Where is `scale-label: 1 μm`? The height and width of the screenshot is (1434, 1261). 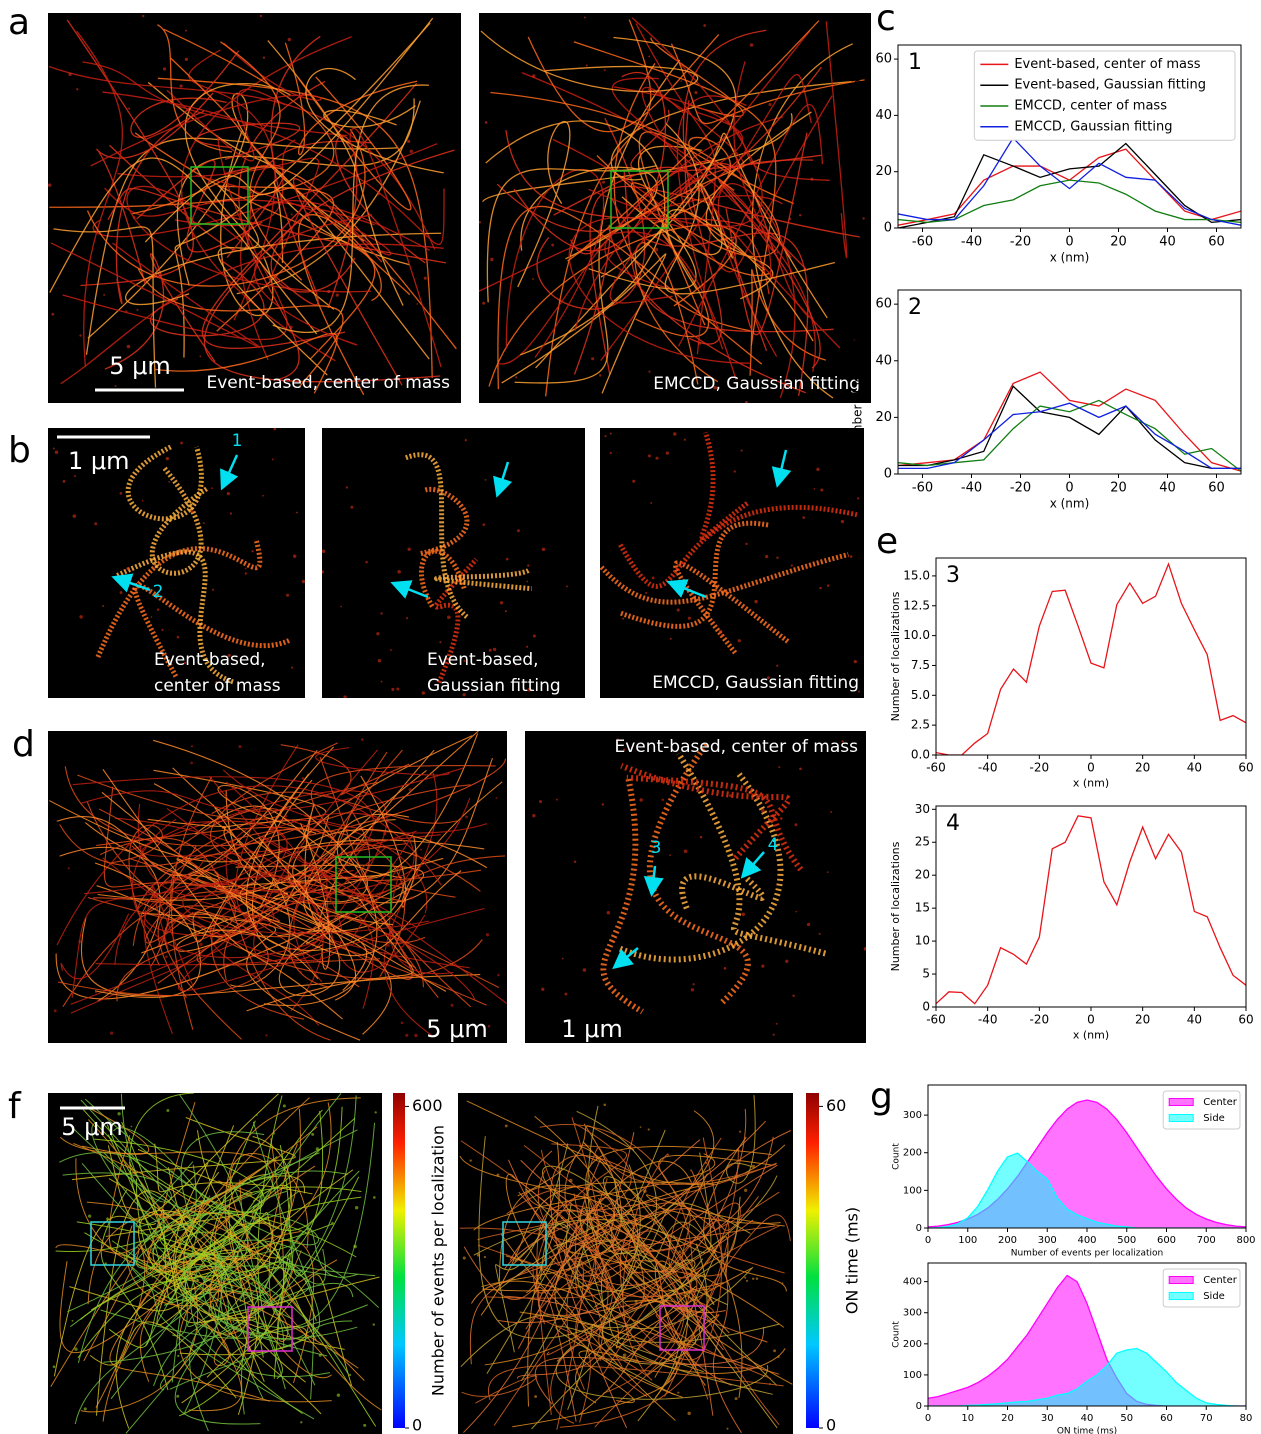 scale-label: 1 μm is located at coordinates (99, 461).